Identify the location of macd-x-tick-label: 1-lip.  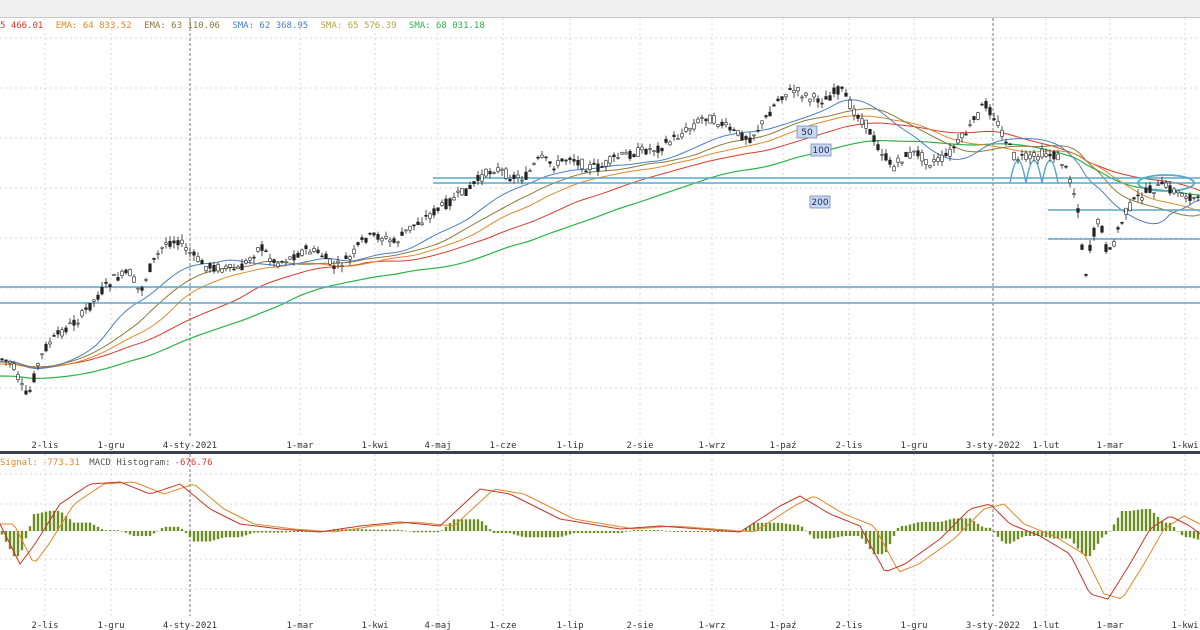
(569, 625).